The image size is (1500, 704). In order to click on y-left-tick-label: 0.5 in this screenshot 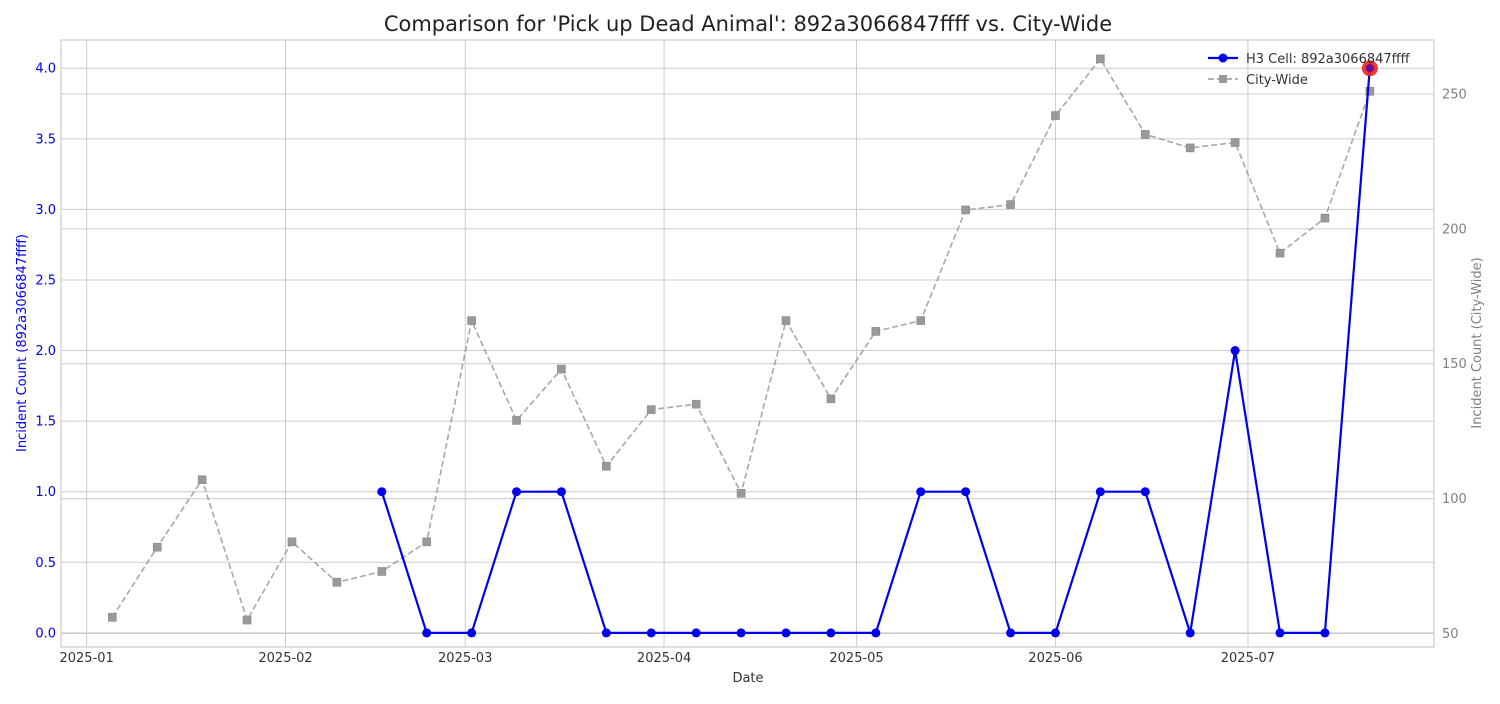, I will do `click(45, 563)`.